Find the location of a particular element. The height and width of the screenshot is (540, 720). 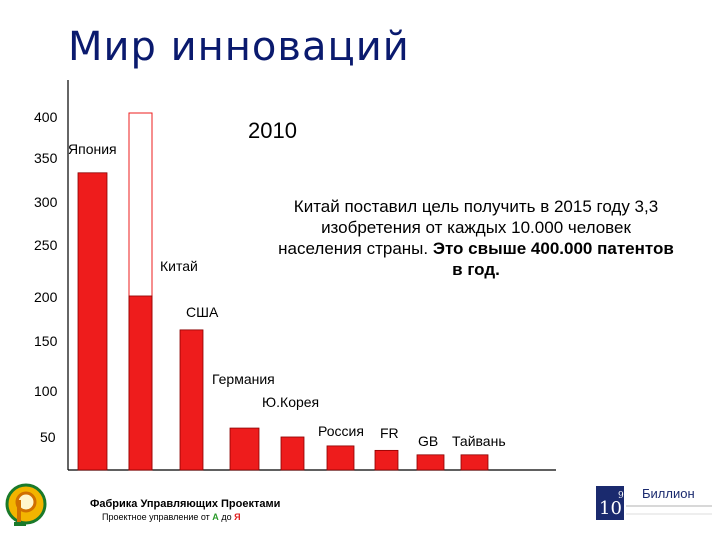

y-tick-label: 250 is located at coordinates (46, 245).